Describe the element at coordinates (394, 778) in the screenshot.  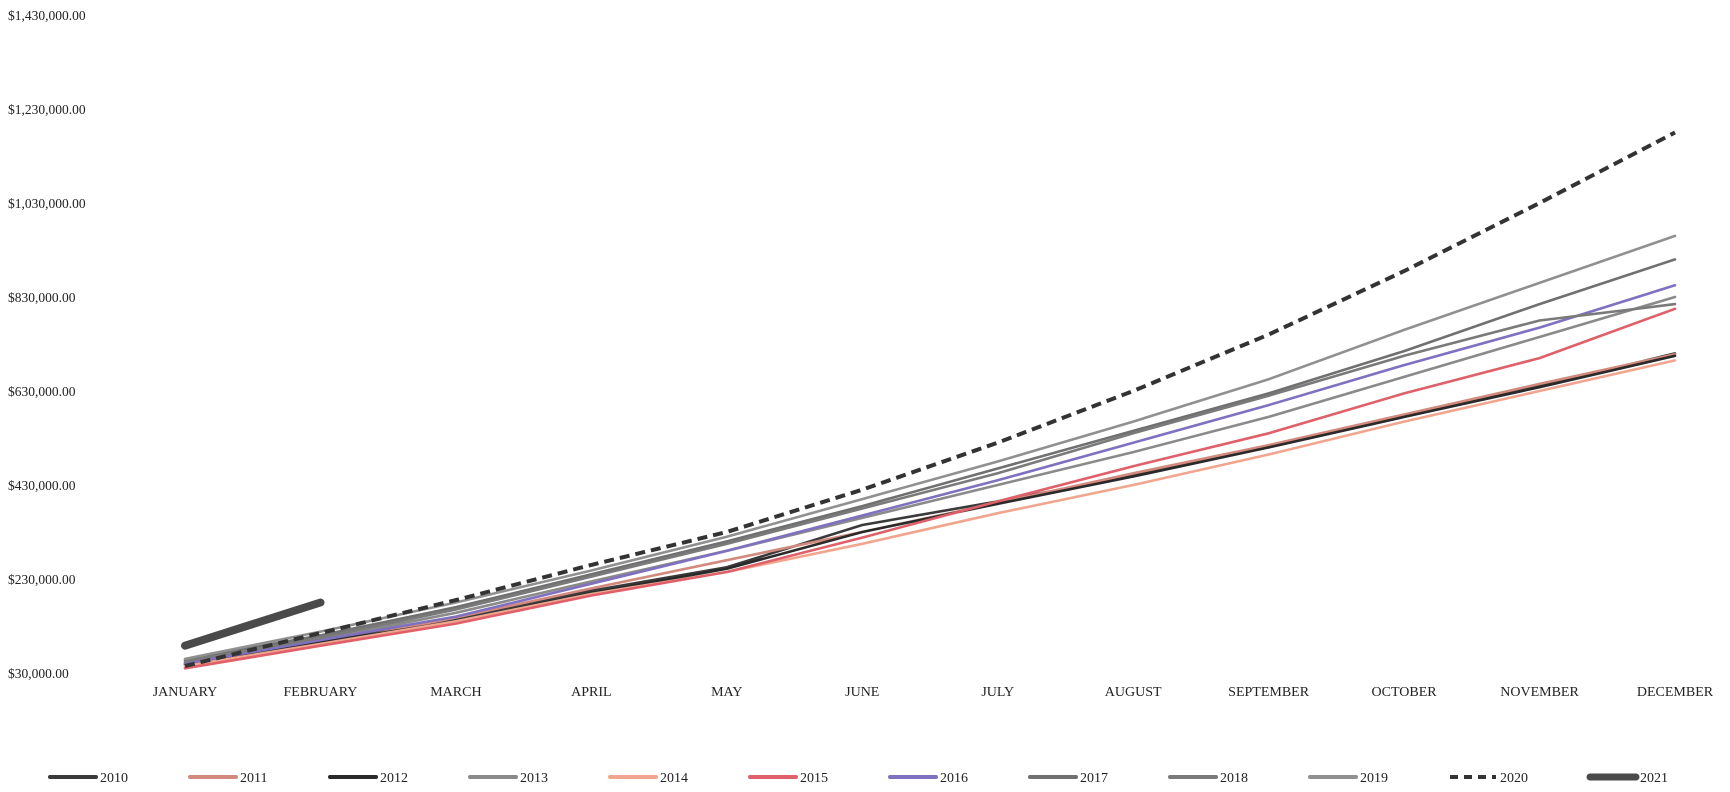
I see `legend-label: 2012` at that location.